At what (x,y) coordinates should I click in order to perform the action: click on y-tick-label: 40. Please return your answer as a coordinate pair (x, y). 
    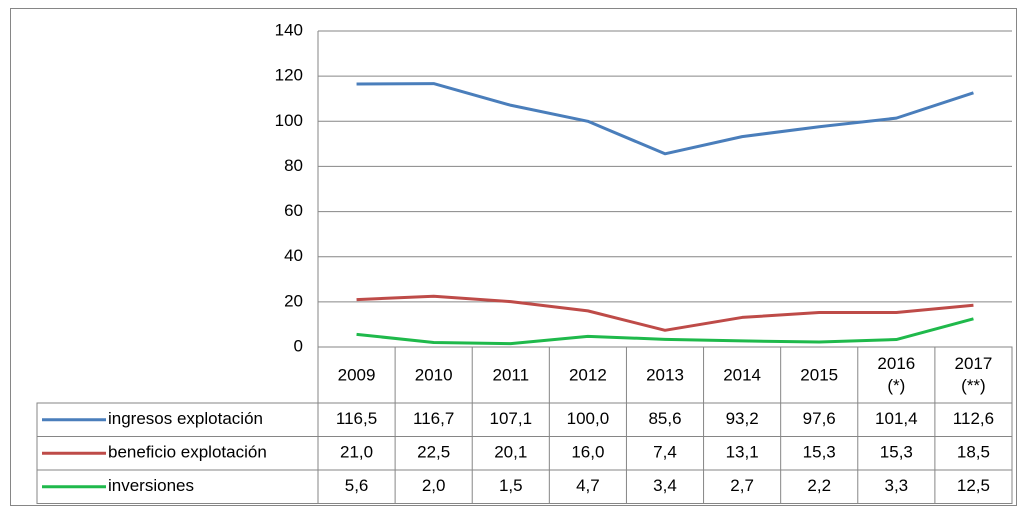
    Looking at the image, I should click on (293, 255).